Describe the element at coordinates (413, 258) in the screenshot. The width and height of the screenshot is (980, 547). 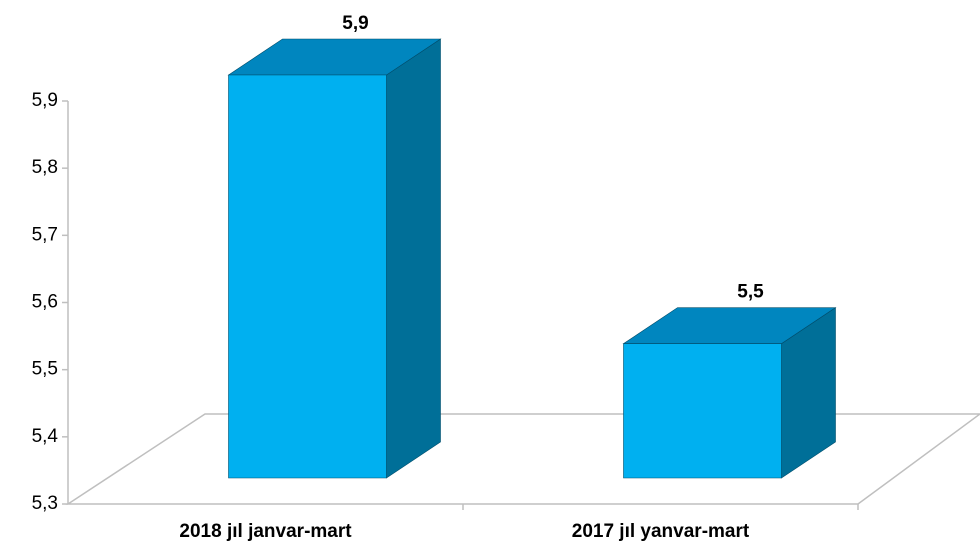
I see `bar-side` at that location.